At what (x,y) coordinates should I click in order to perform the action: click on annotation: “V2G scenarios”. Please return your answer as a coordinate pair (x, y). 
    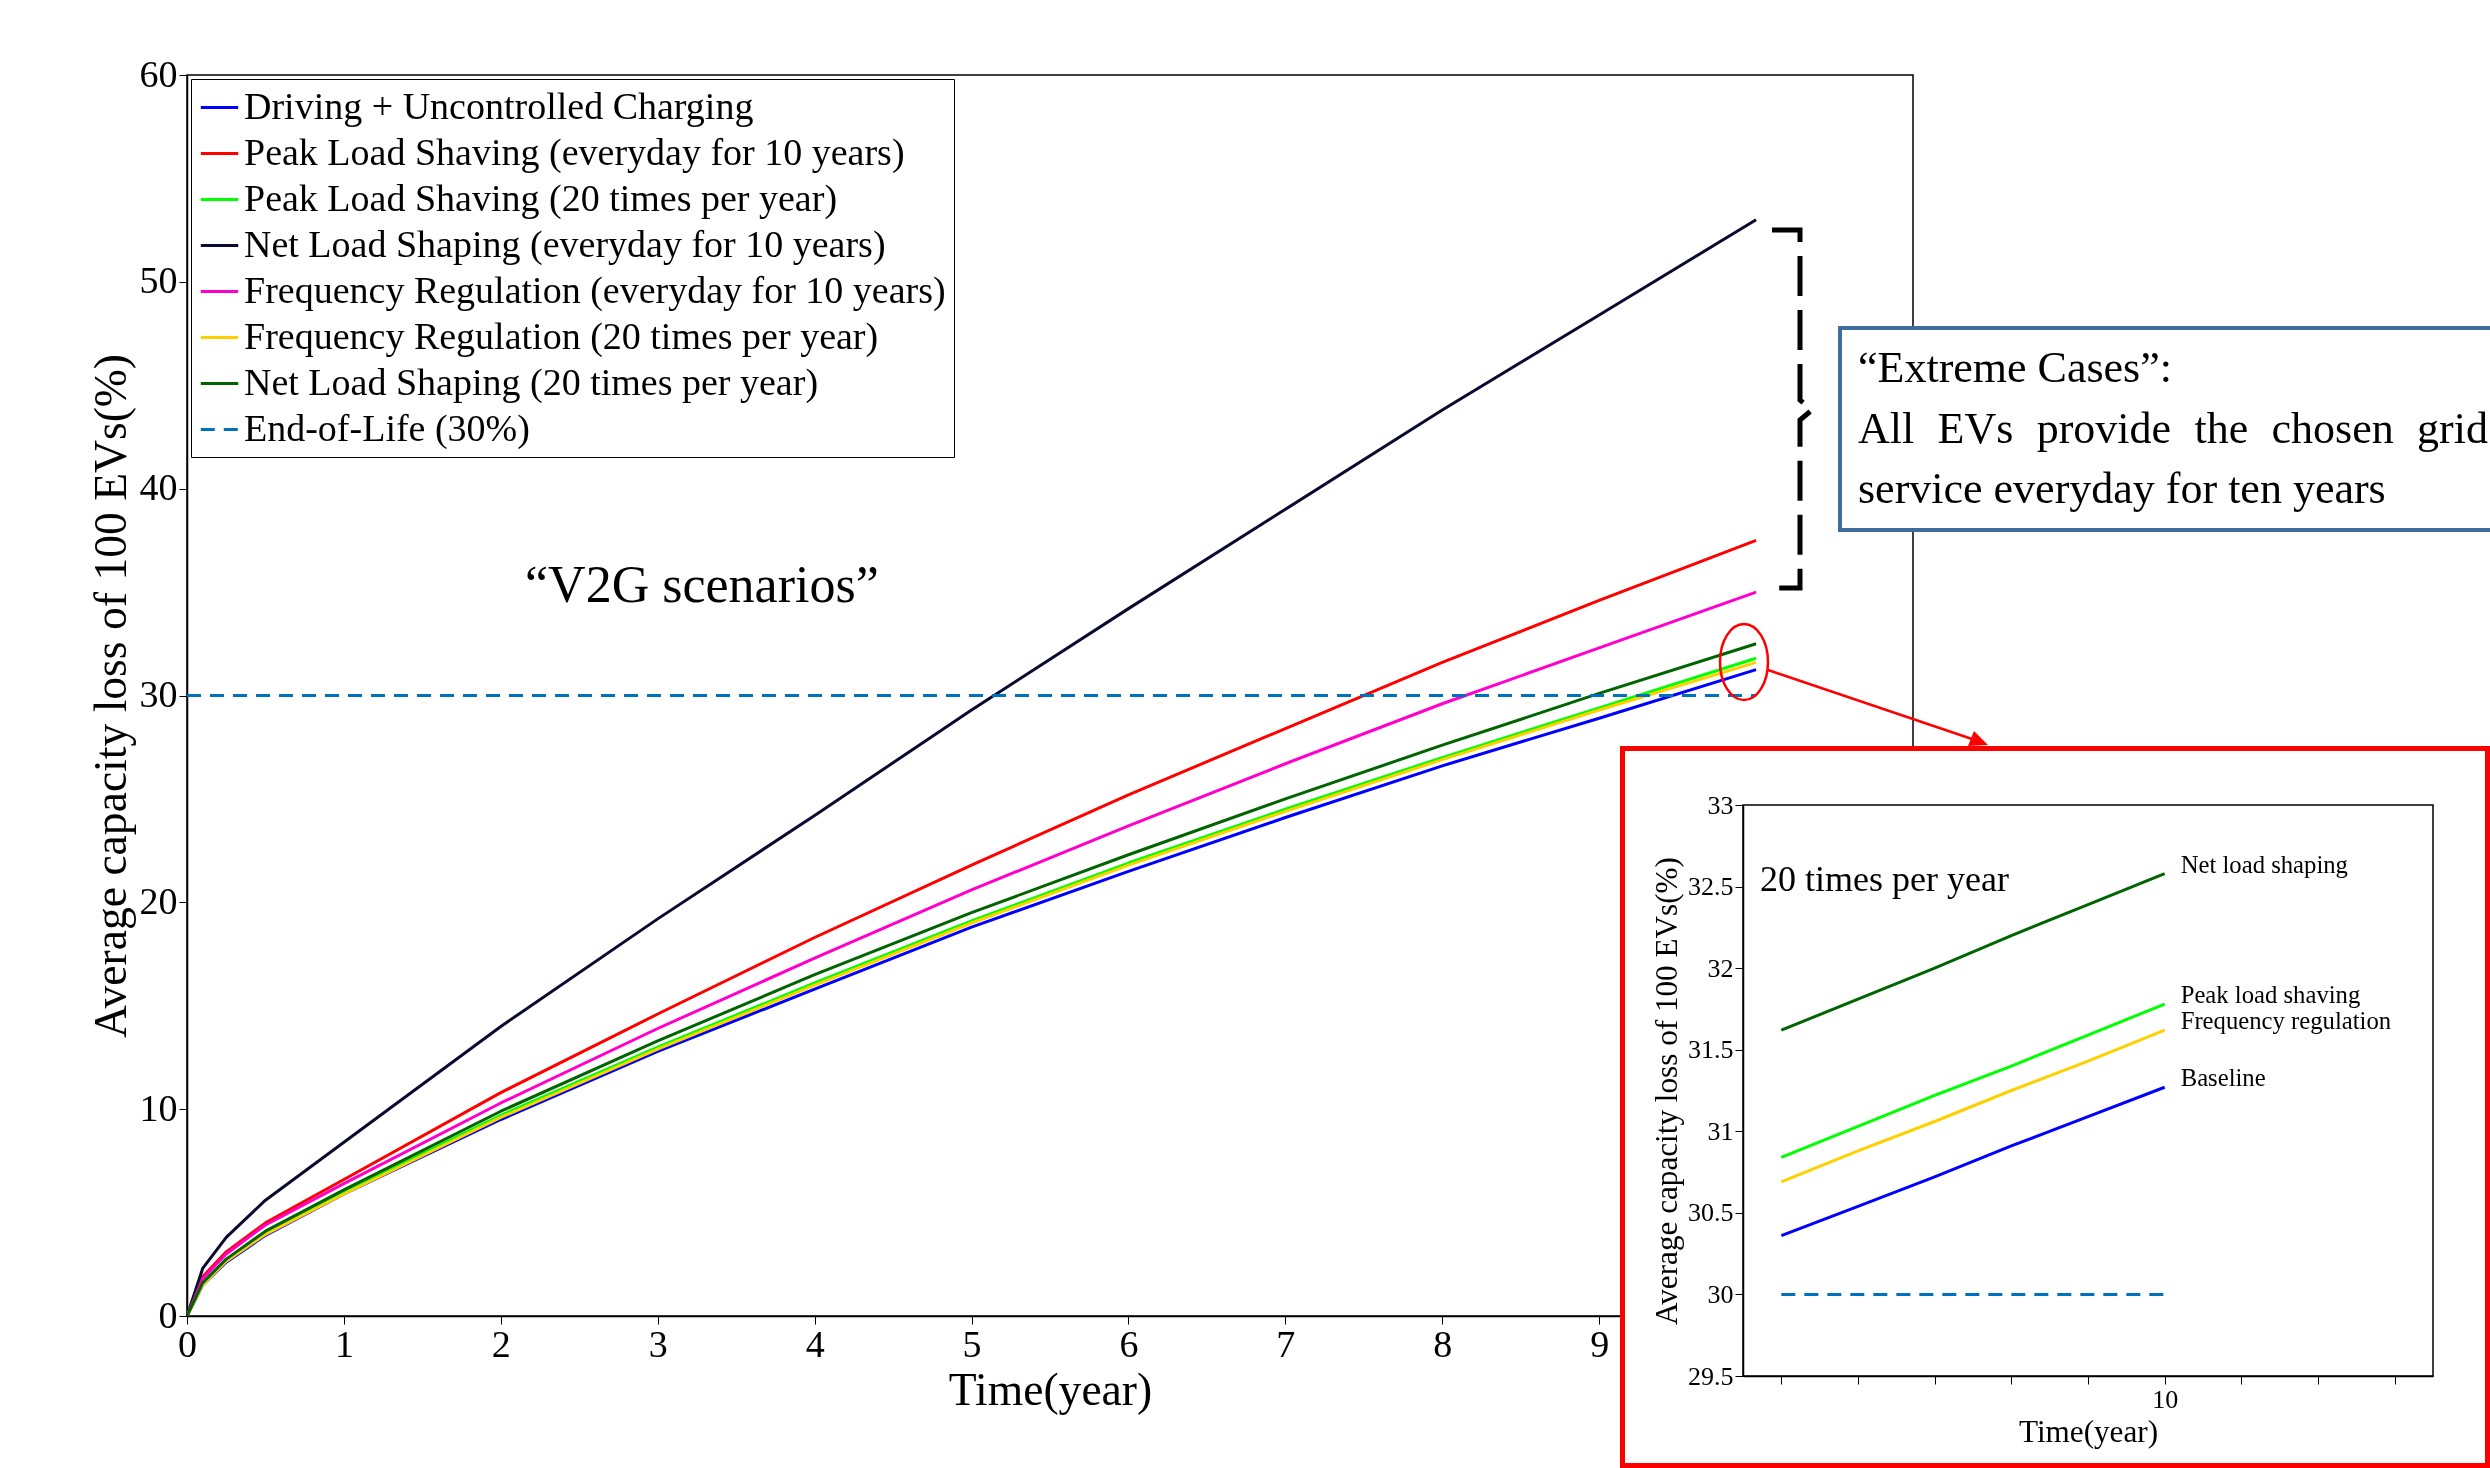
    Looking at the image, I should click on (702, 584).